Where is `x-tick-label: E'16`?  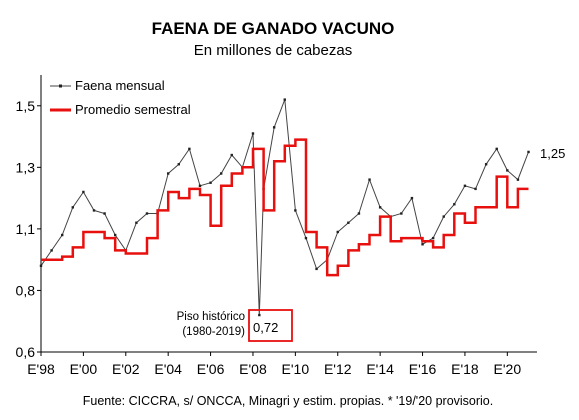 x-tick-label: E'16 is located at coordinates (423, 369).